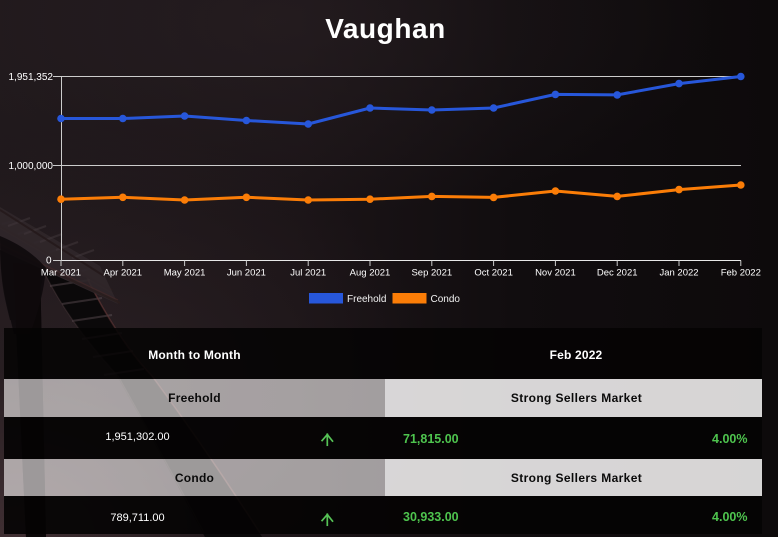 The image size is (778, 537). I want to click on svg-text: Aug 2021, so click(370, 273).